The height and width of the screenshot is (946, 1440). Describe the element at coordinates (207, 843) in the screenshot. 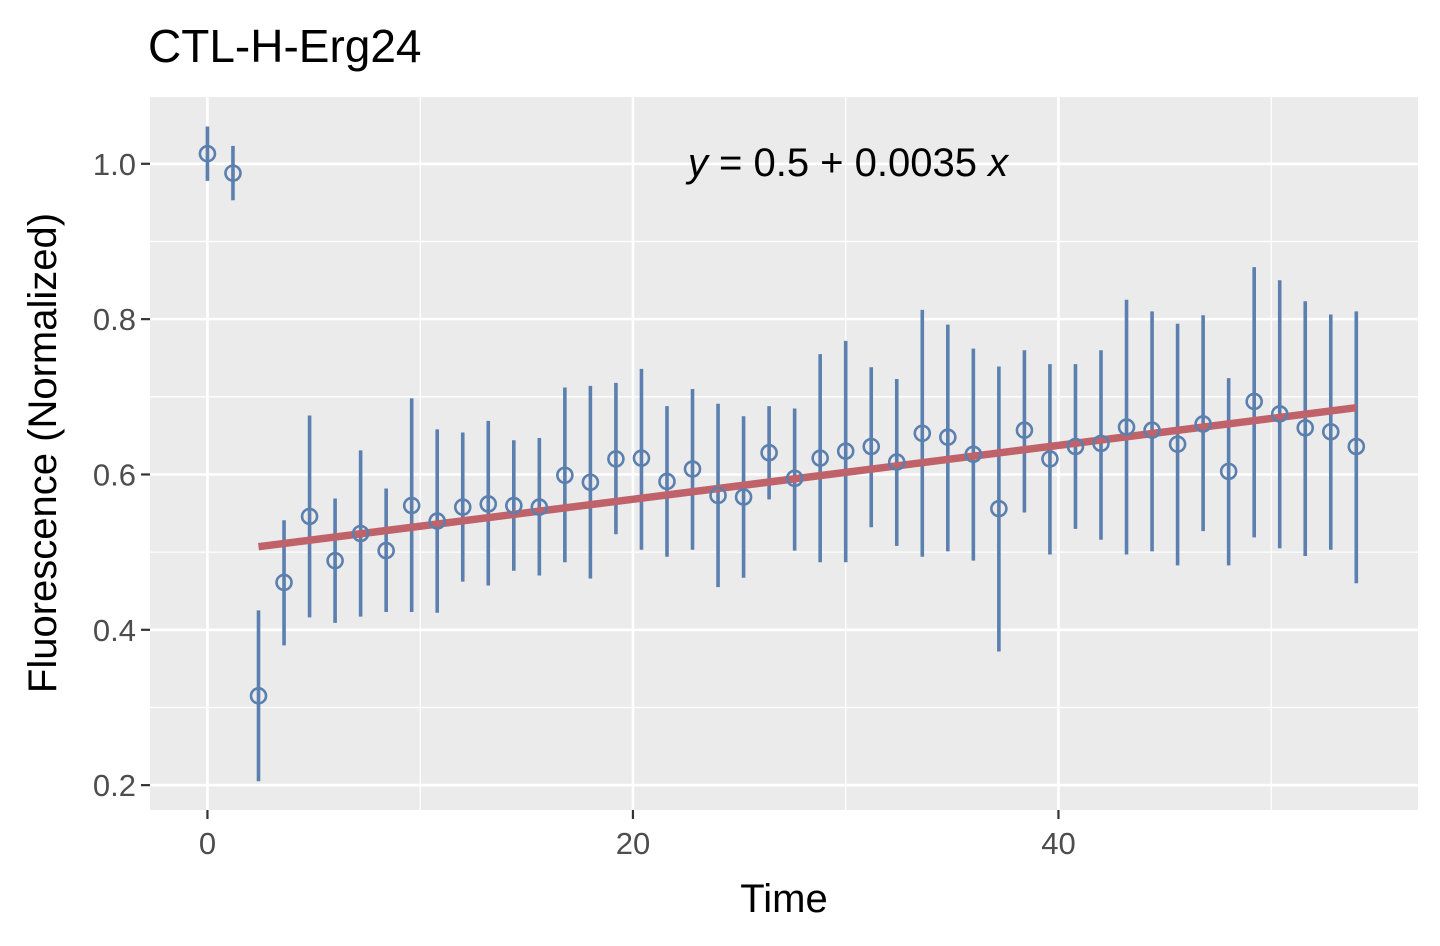

I see `x-tick-label: 0` at that location.